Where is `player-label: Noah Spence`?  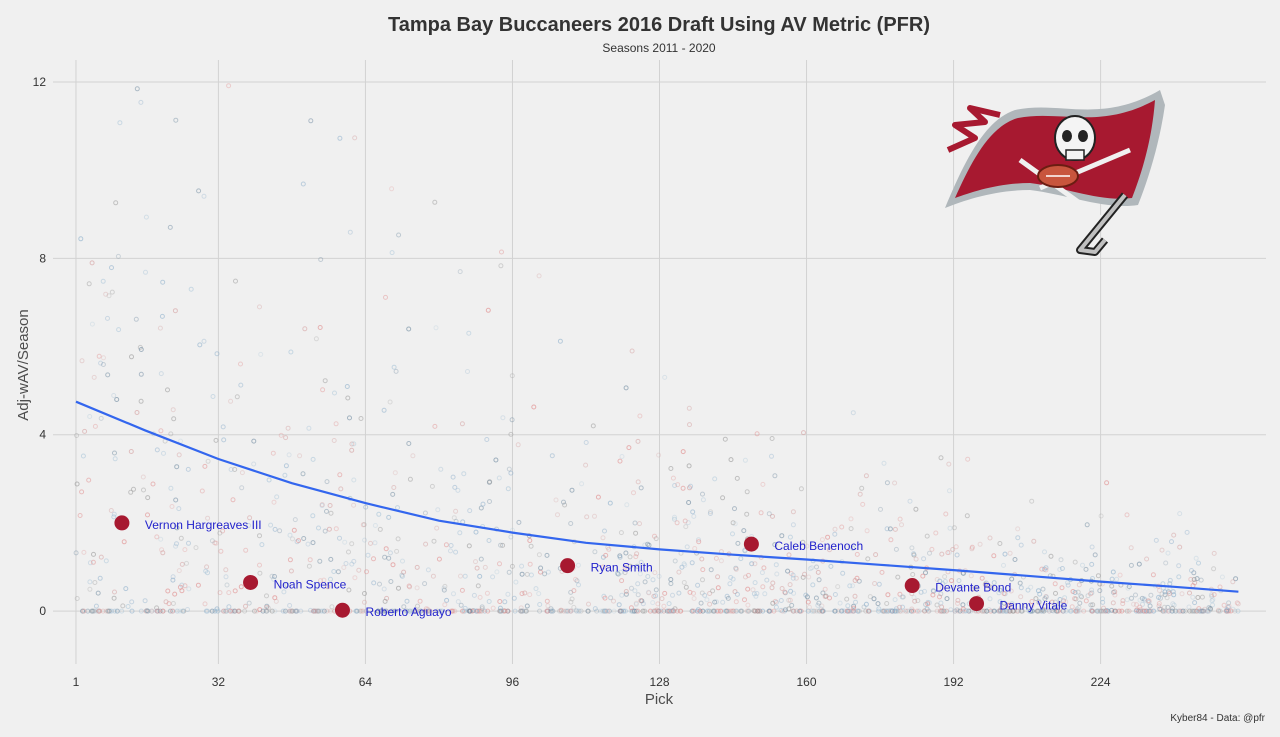
player-label: Noah Spence is located at coordinates (310, 584).